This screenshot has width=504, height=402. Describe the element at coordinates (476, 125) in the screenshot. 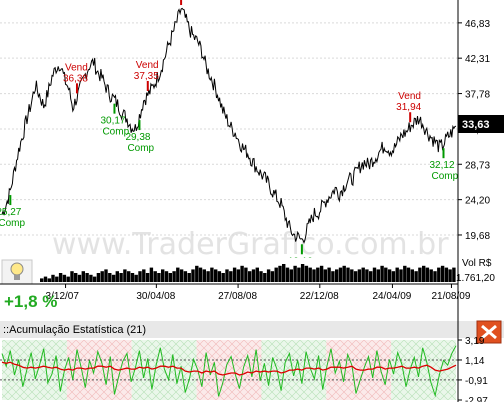

I see `current-price-label: 33,63` at that location.